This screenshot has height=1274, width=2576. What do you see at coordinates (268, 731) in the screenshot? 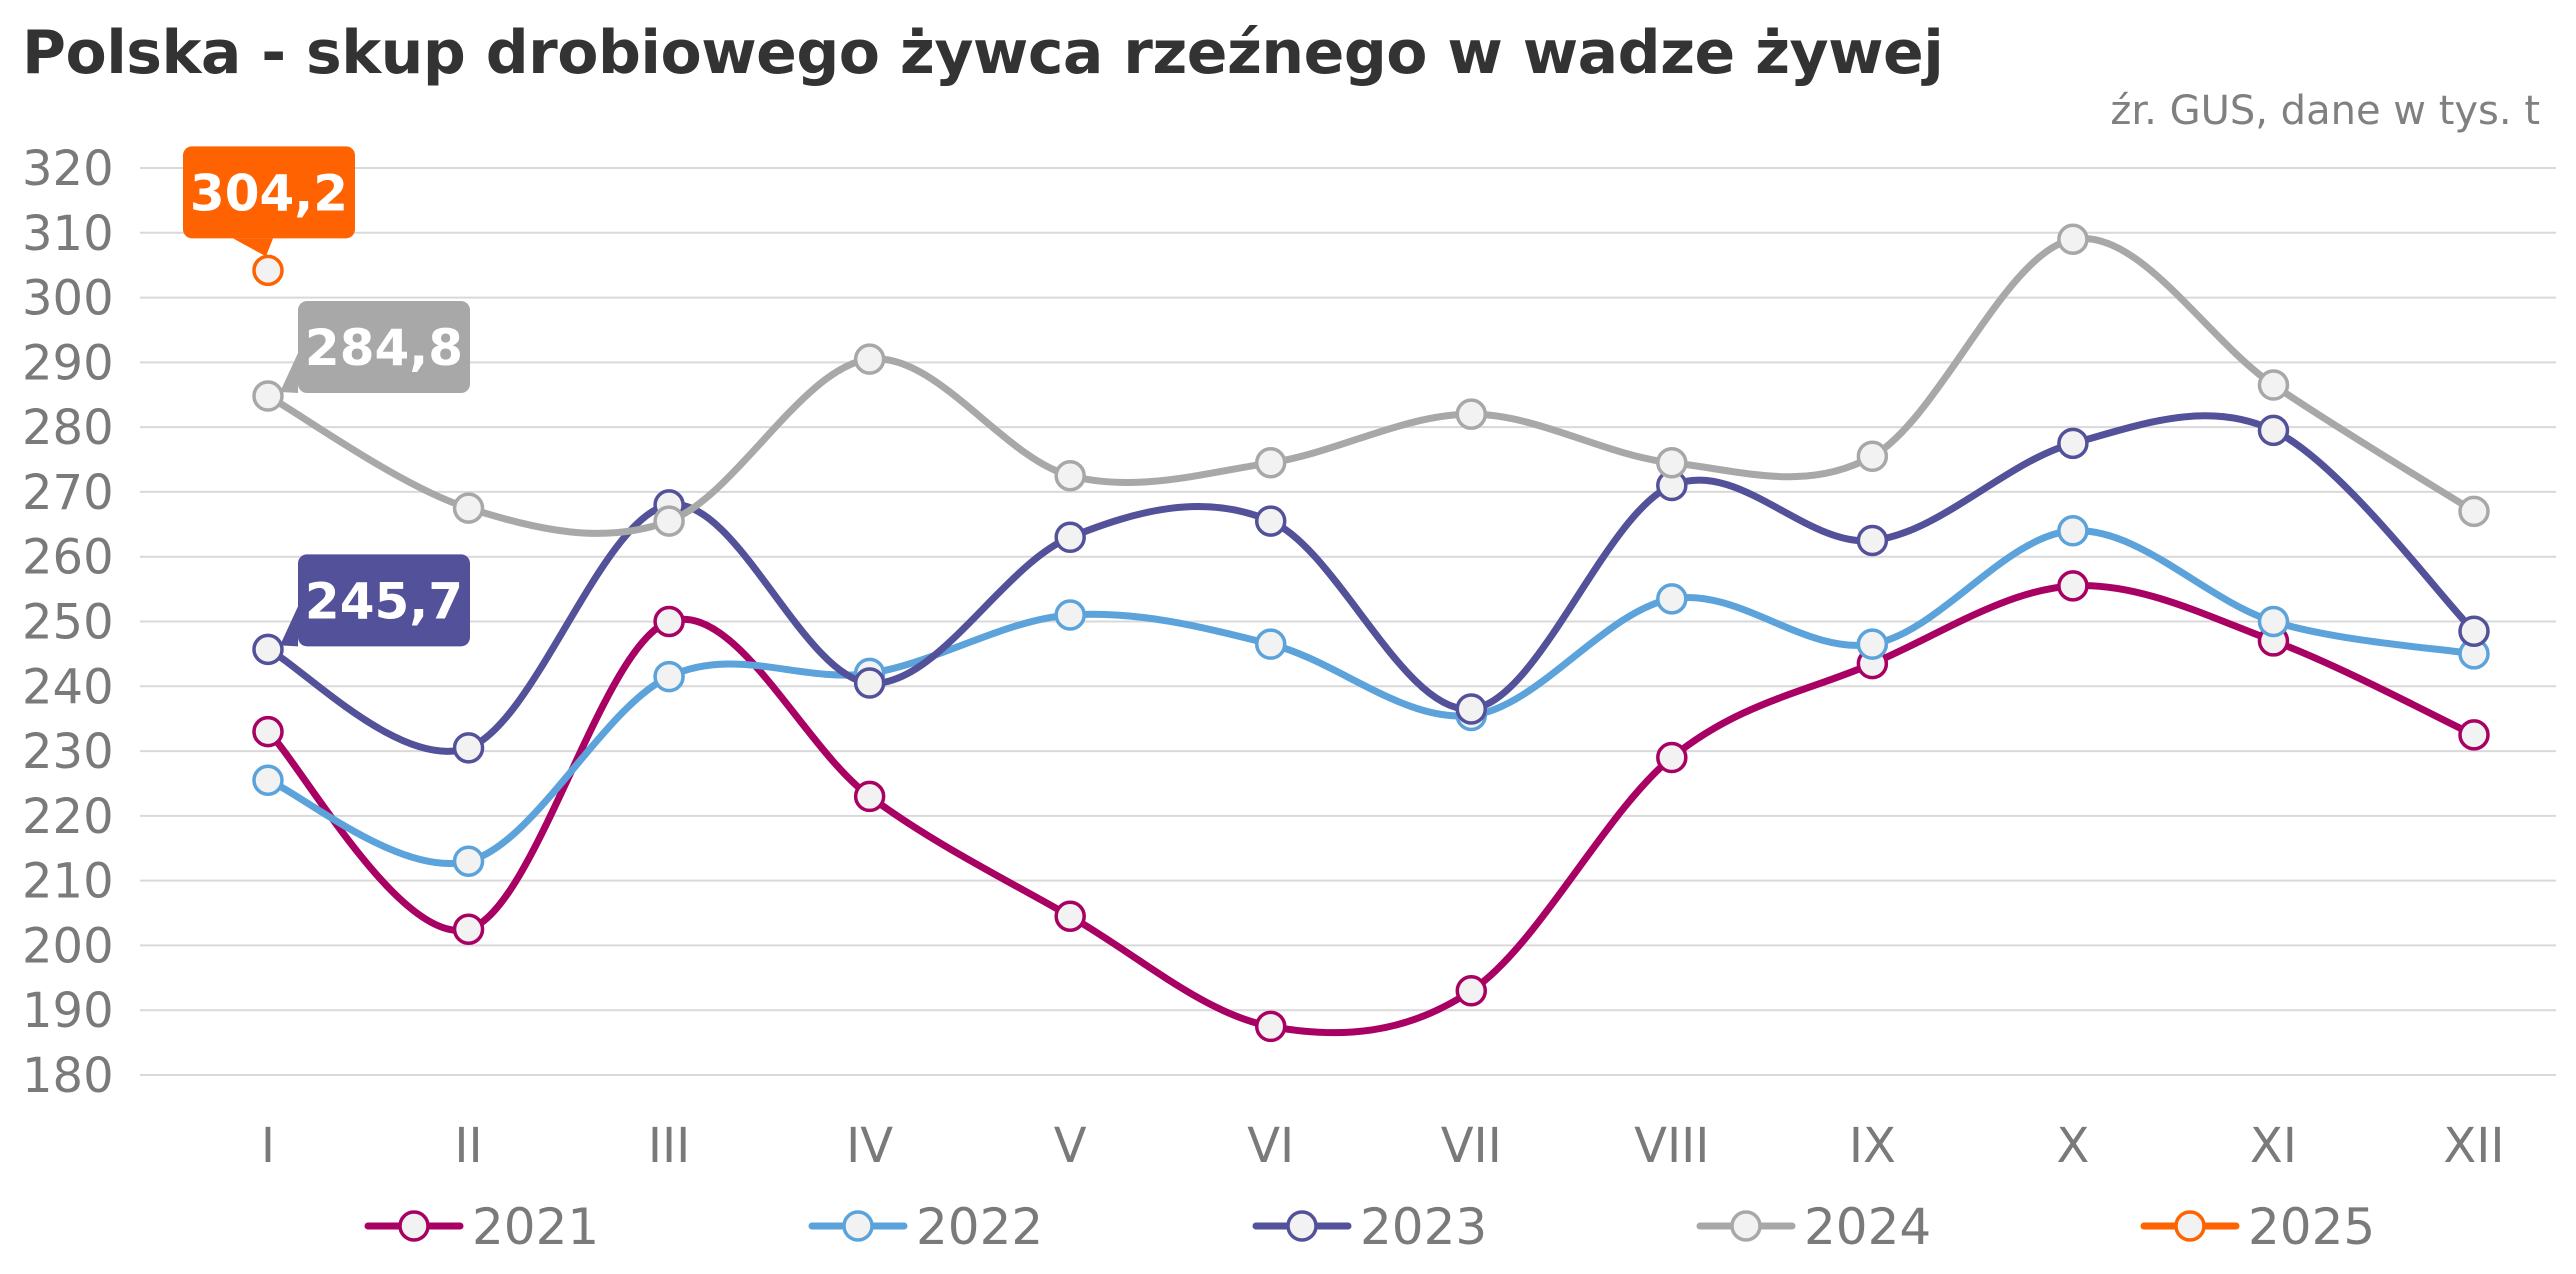
I see `data-point-2021-I` at bounding box center [268, 731].